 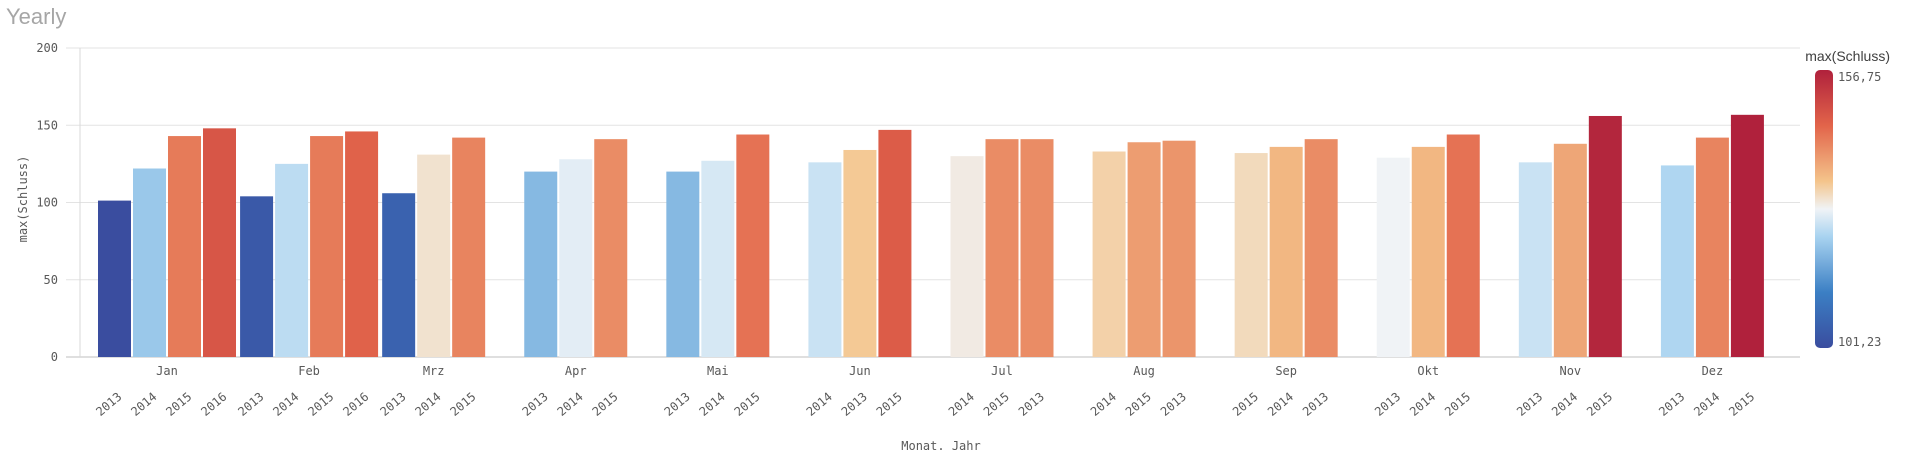 I want to click on x-tick-label-month: Aug, so click(x=1144, y=371).